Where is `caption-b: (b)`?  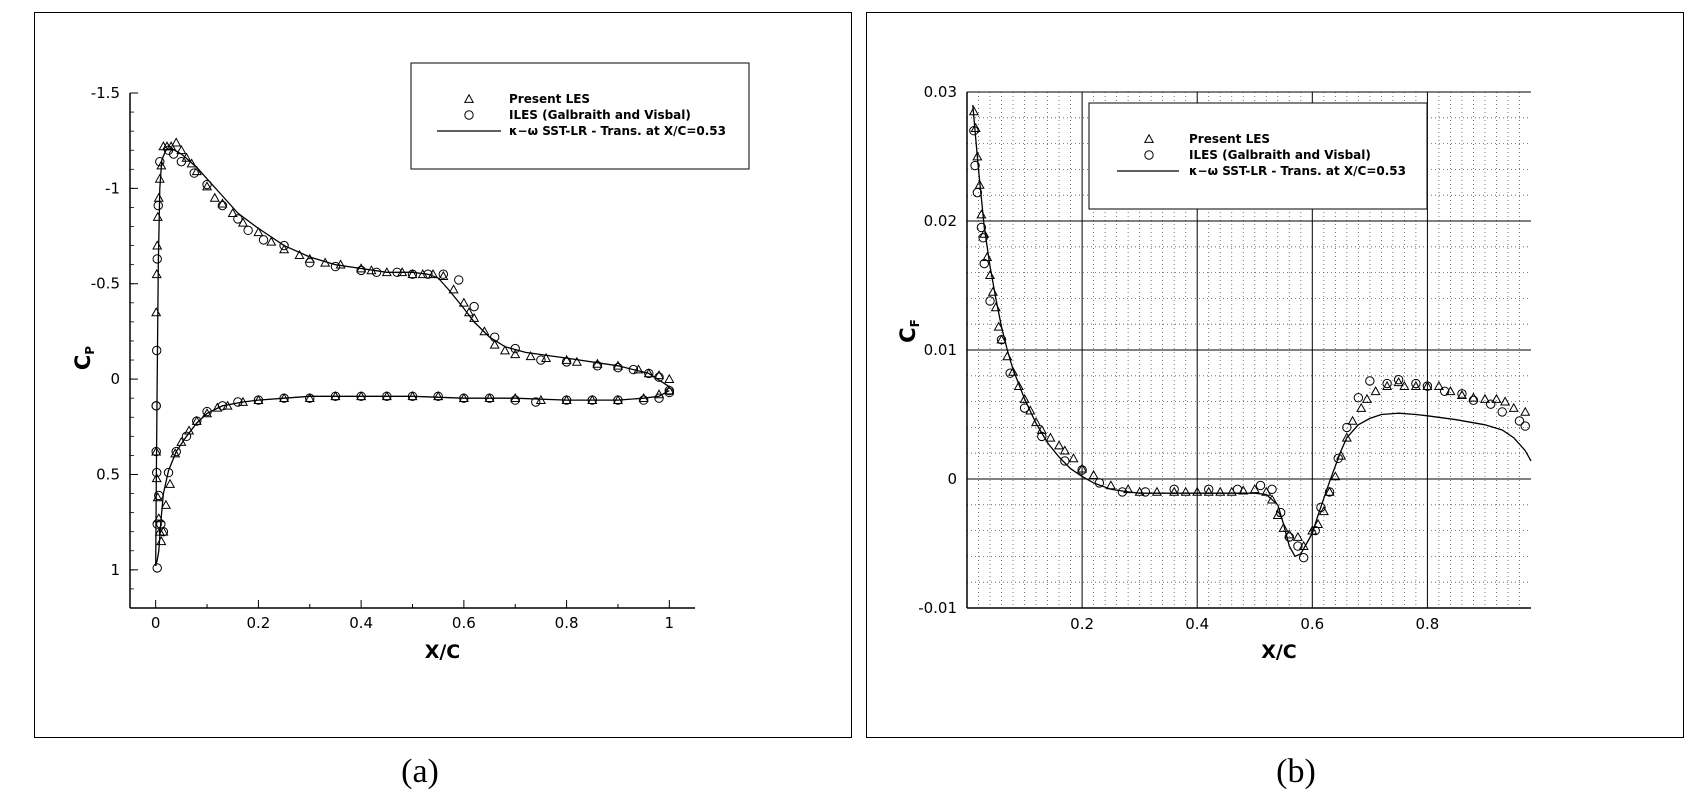
caption-b: (b) is located at coordinates (1296, 771).